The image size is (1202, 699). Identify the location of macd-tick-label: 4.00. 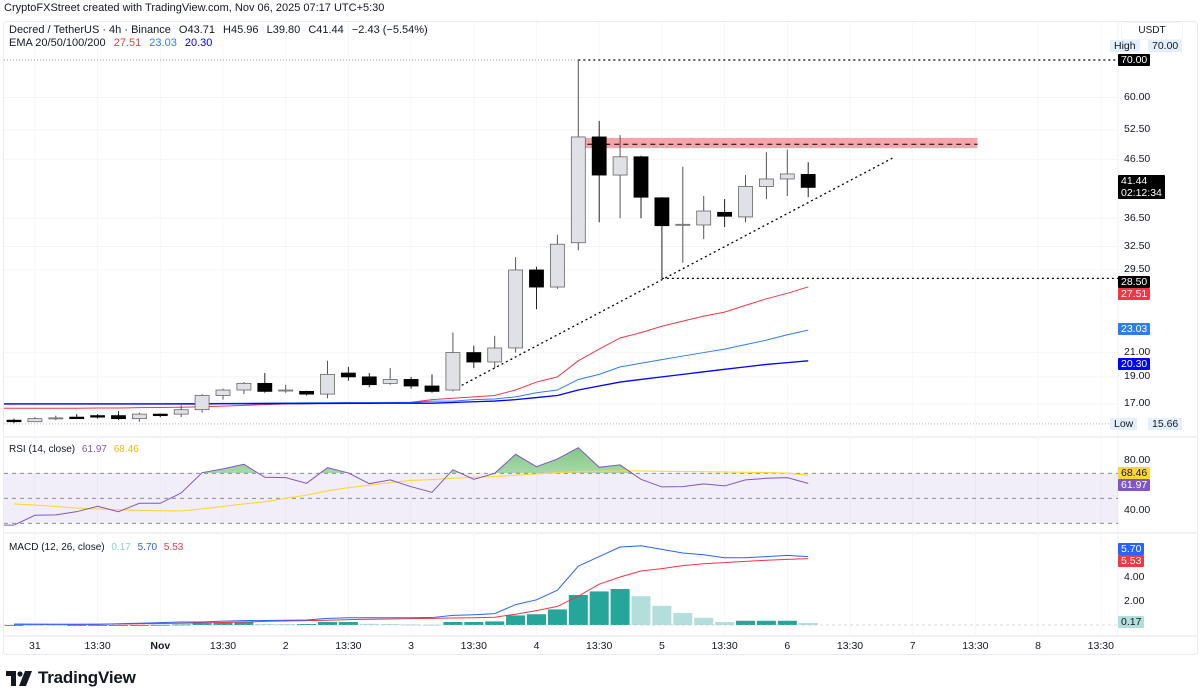
(1134, 576).